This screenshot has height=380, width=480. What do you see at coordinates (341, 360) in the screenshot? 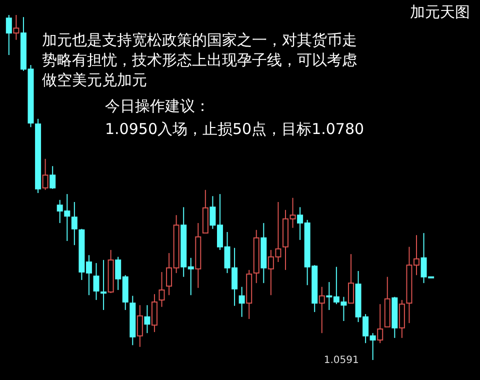
I see `annotation: 1.0591` at bounding box center [341, 360].